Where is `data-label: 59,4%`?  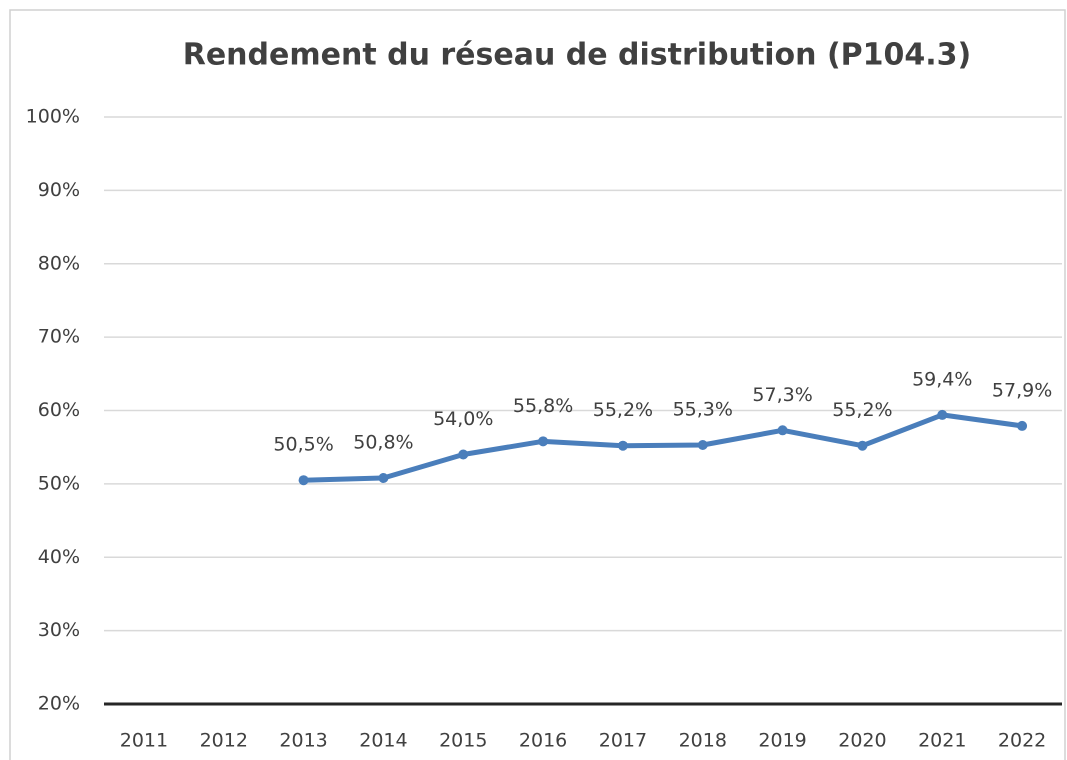
data-label: 59,4% is located at coordinates (942, 379).